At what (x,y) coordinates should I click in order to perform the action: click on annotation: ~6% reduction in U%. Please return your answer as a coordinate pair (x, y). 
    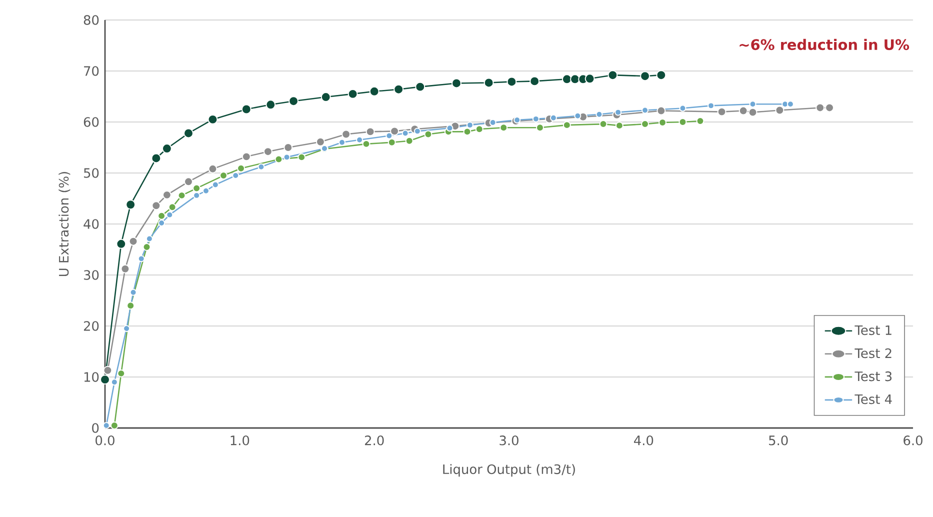
    Looking at the image, I should click on (825, 44).